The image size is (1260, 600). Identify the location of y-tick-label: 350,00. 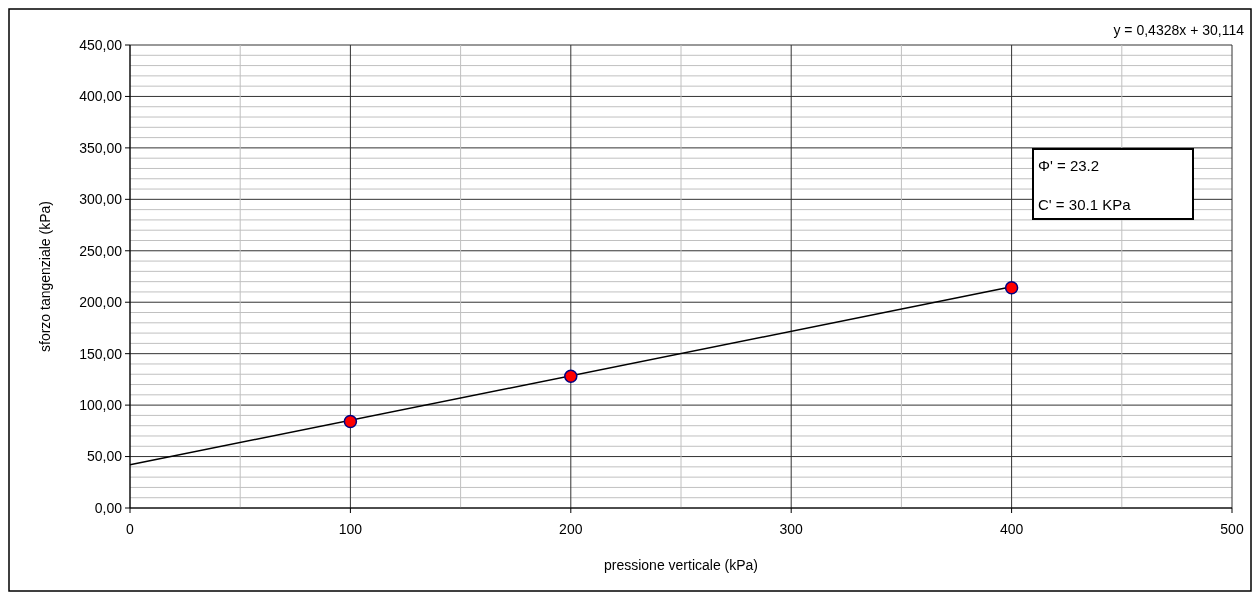
(101, 147).